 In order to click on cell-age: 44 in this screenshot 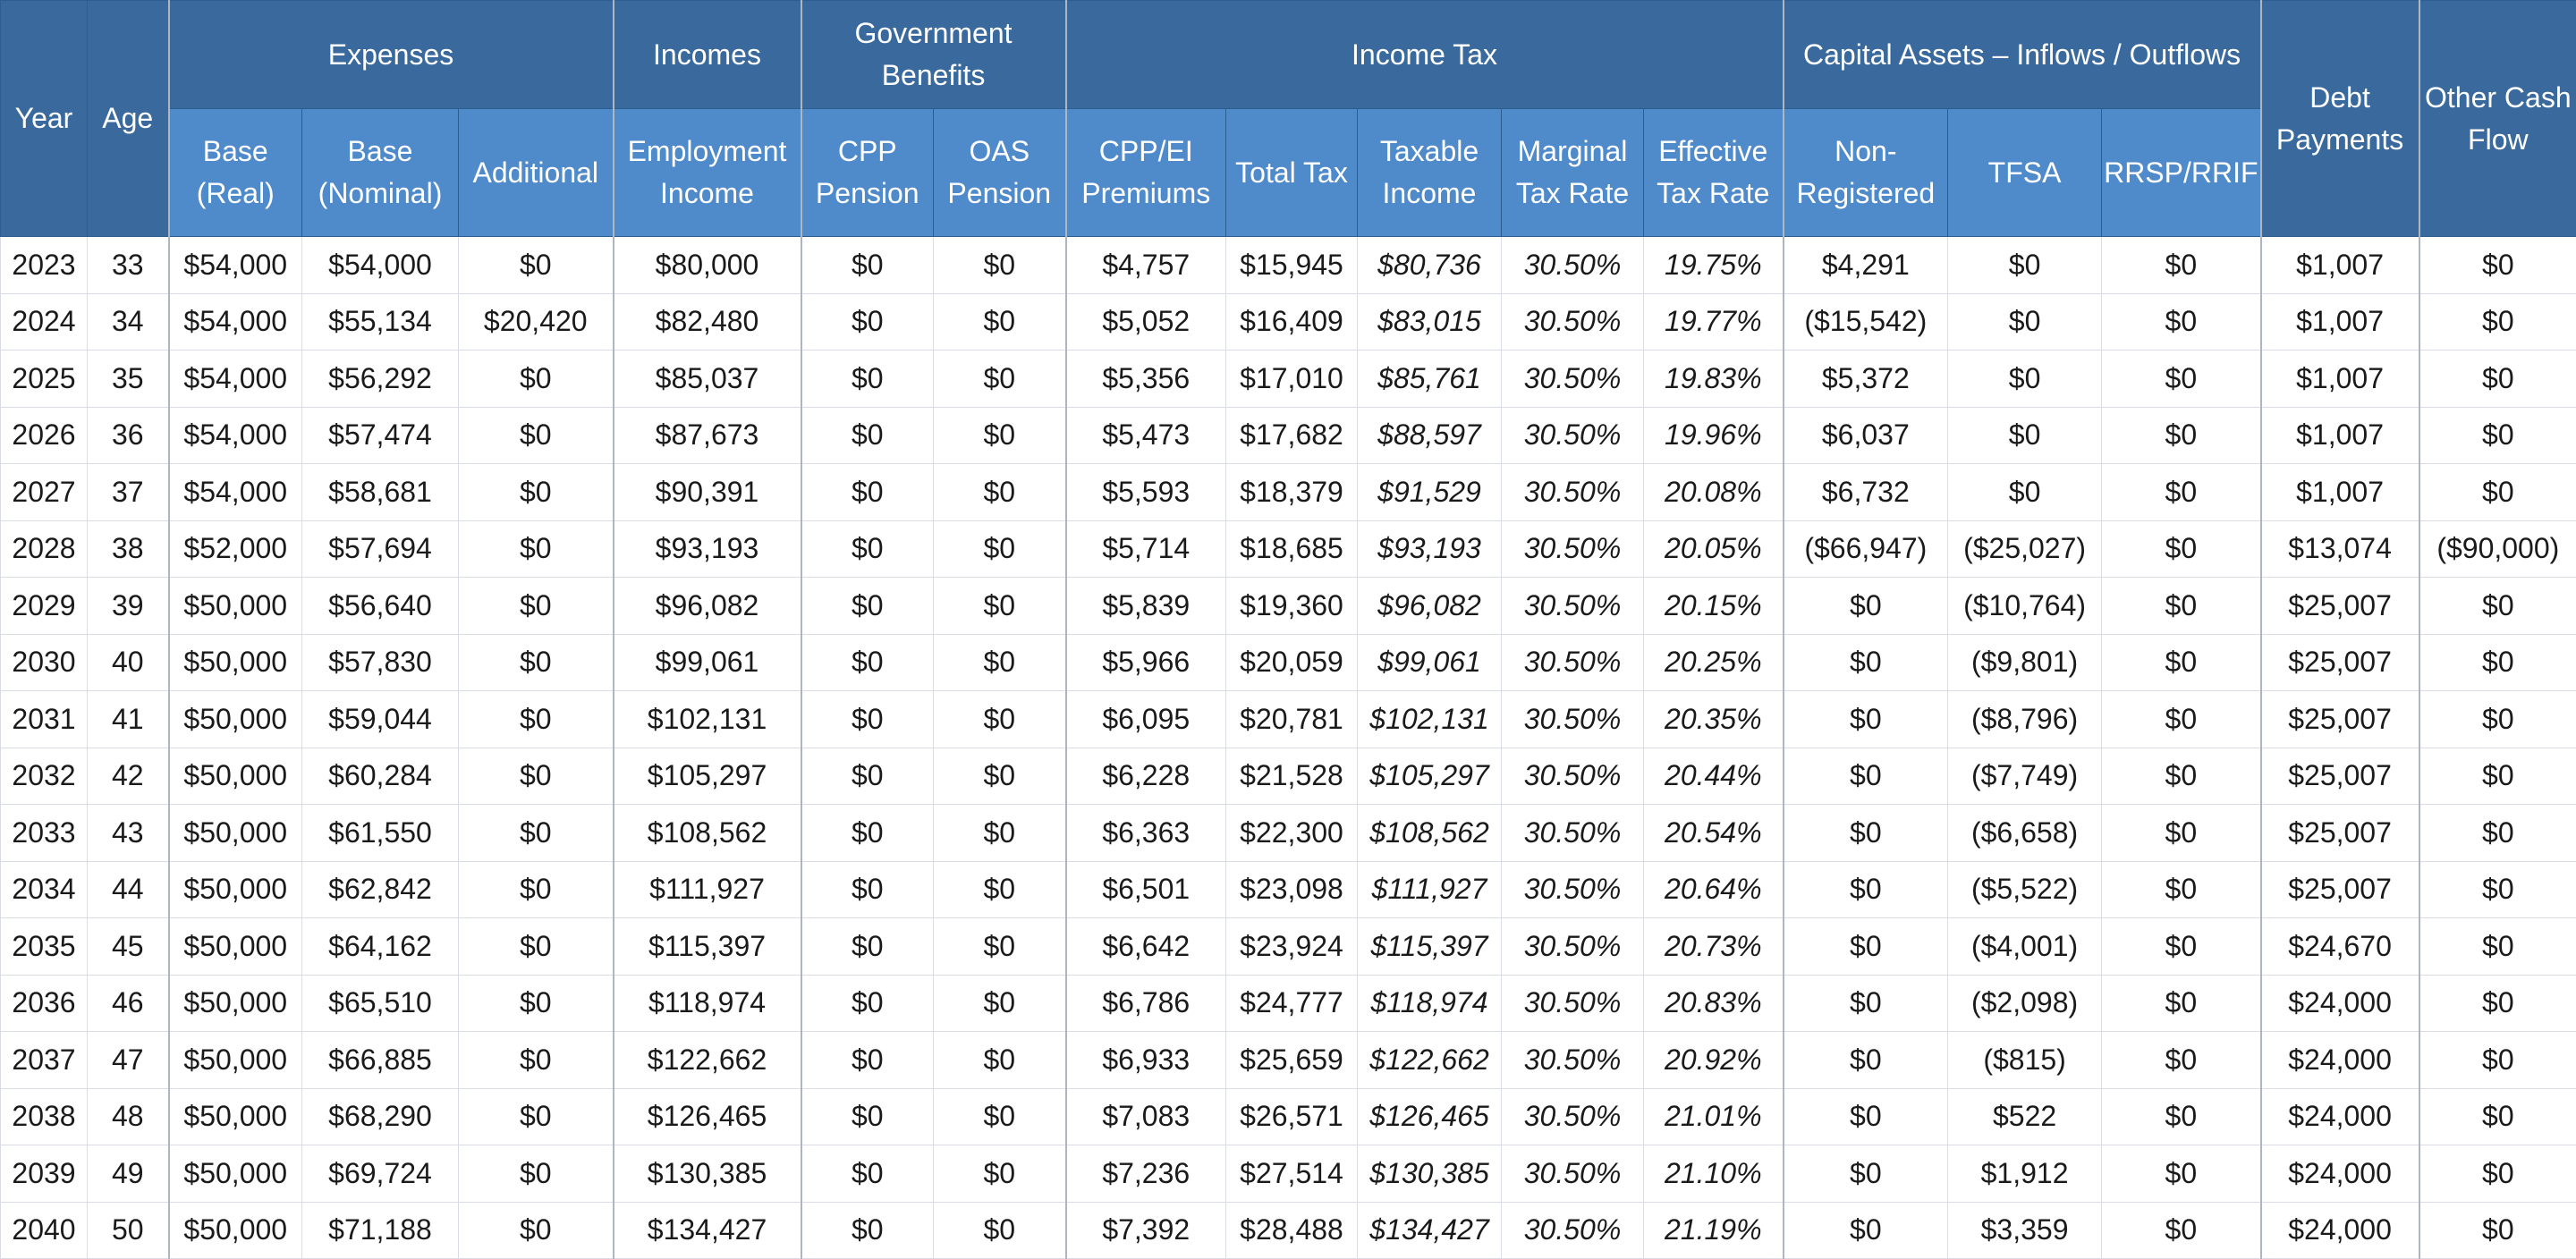, I will do `click(128, 889)`.